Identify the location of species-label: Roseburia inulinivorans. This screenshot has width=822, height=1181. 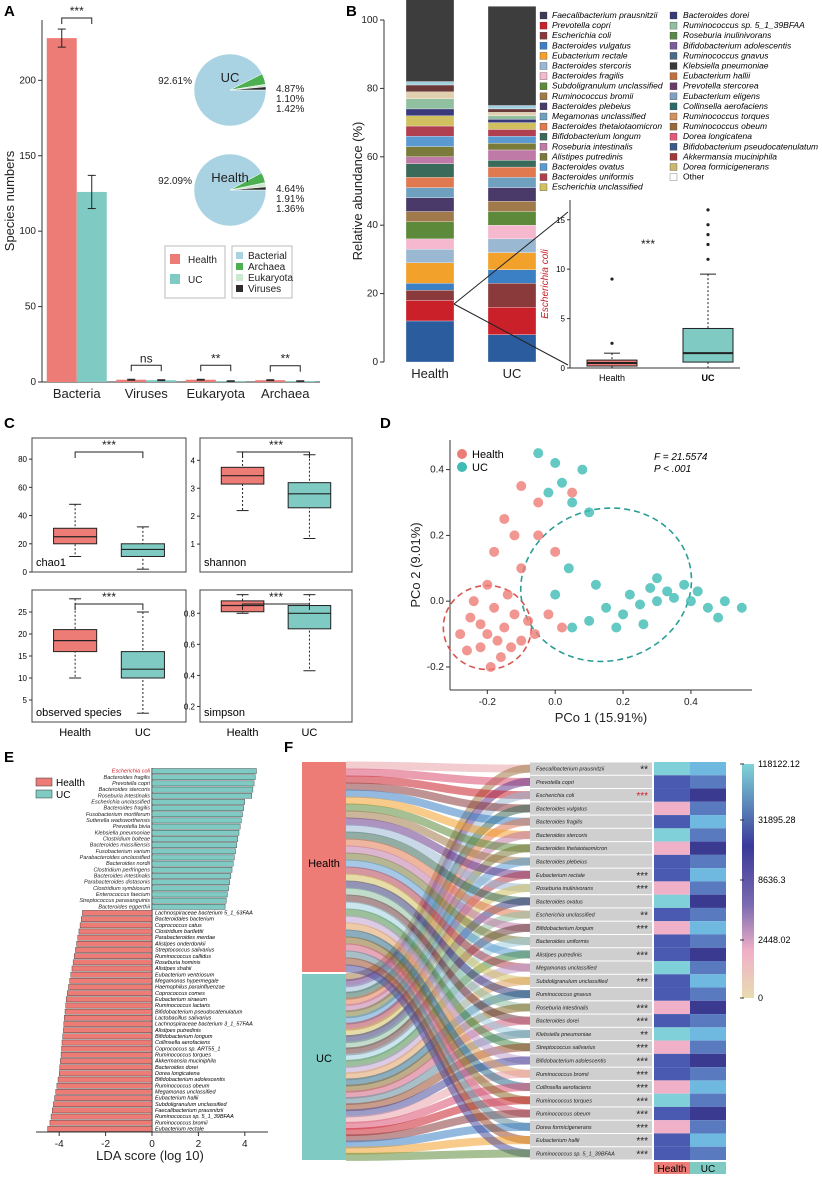
(564, 889).